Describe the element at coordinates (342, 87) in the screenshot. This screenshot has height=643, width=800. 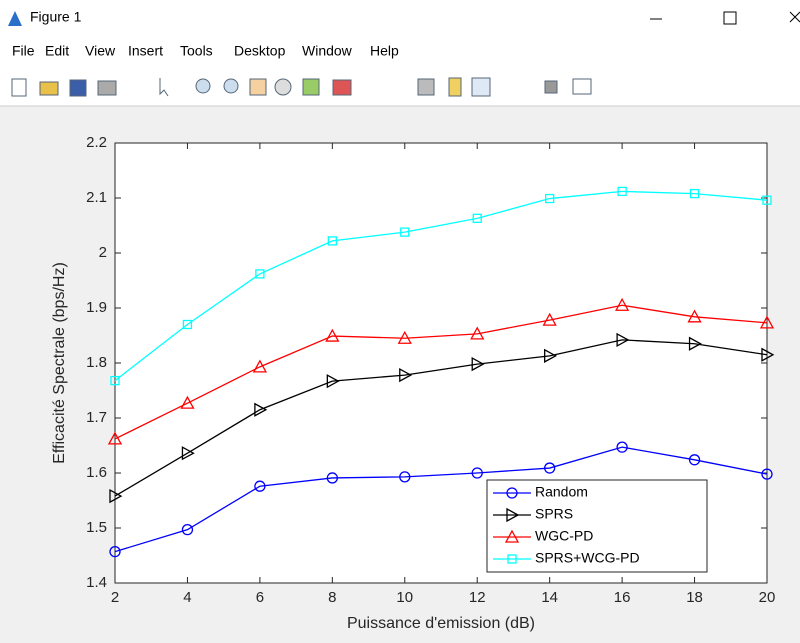
I see `tool-brush` at that location.